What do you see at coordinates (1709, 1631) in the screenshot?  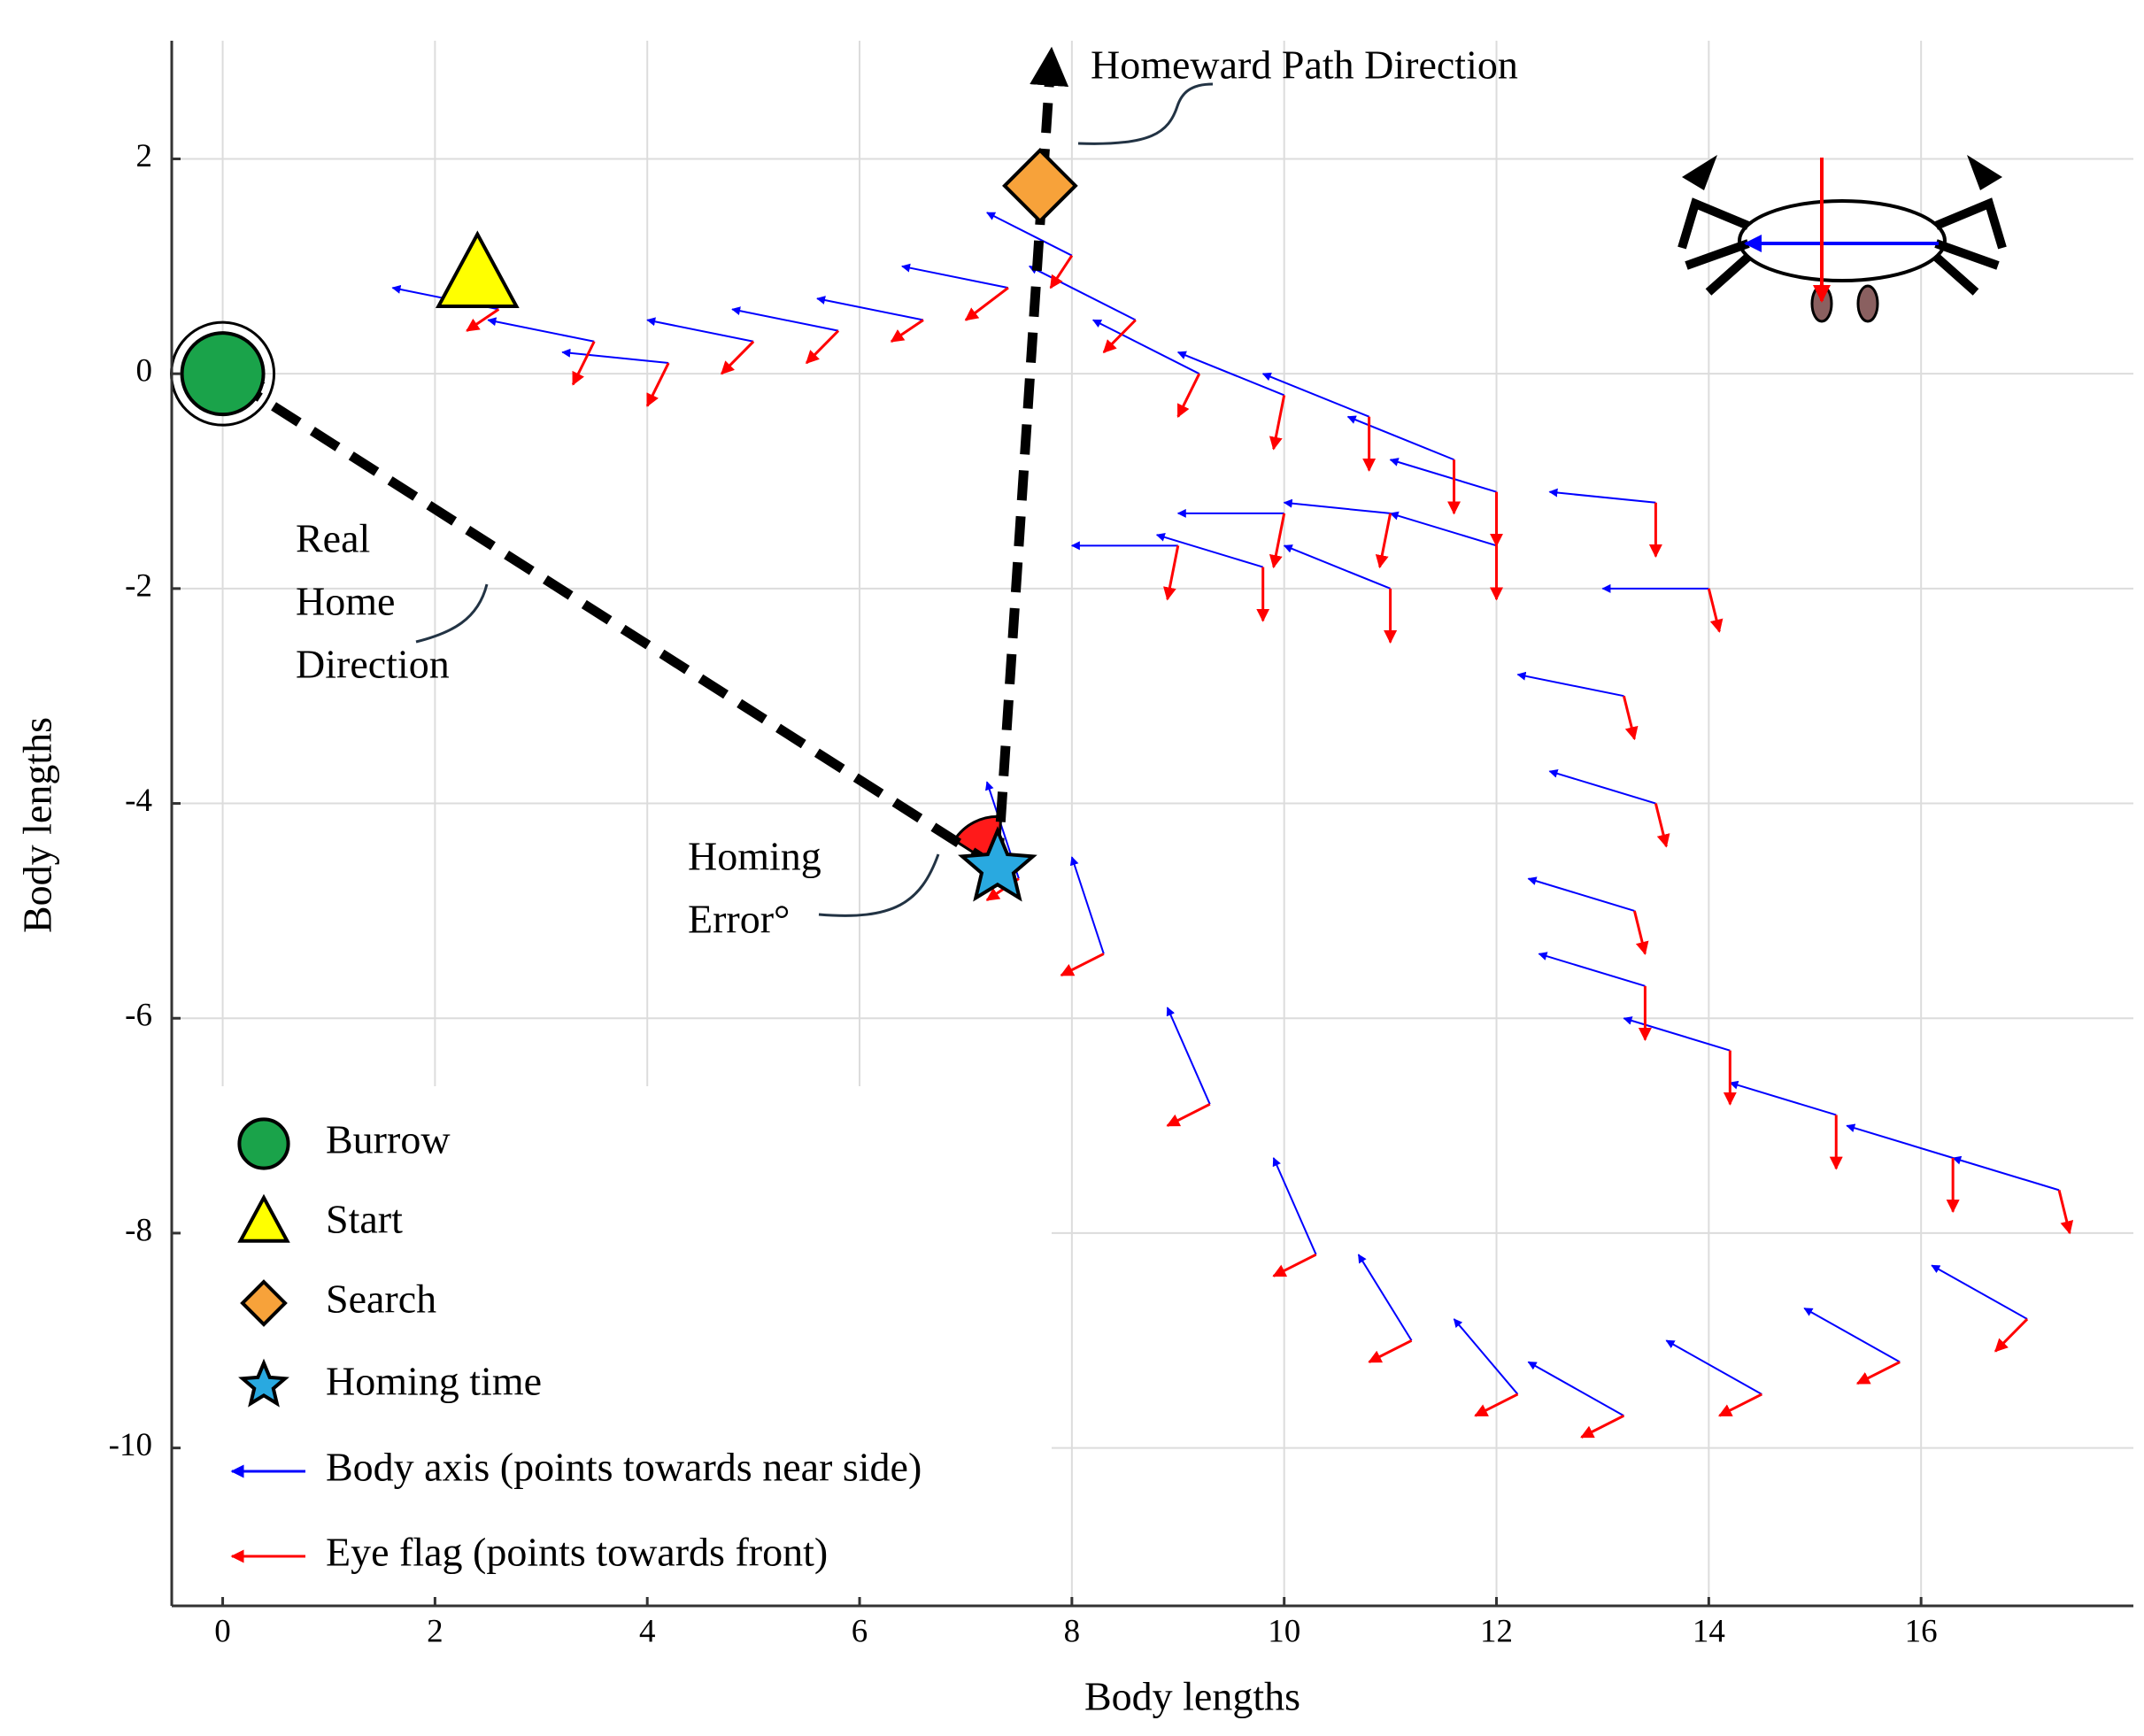 I see `x-tick-label: 14` at bounding box center [1709, 1631].